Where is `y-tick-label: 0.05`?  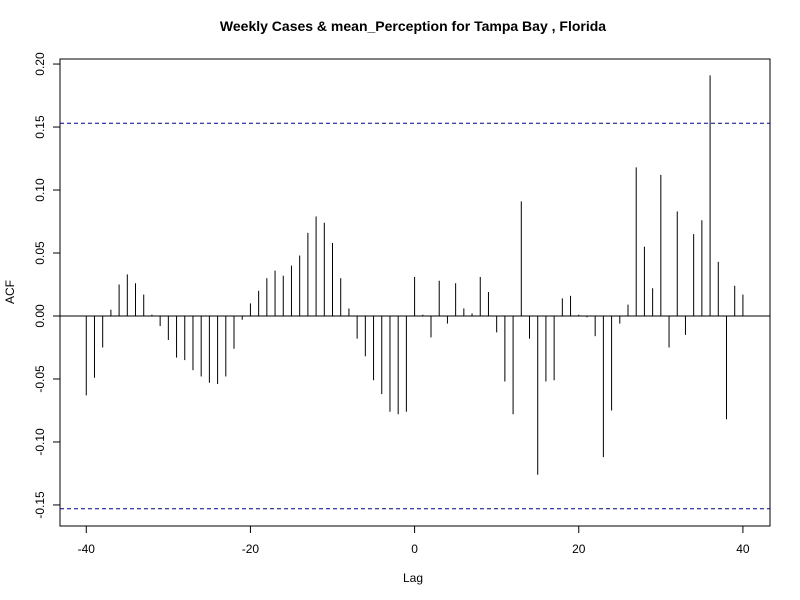 y-tick-label: 0.05 is located at coordinates (40, 253).